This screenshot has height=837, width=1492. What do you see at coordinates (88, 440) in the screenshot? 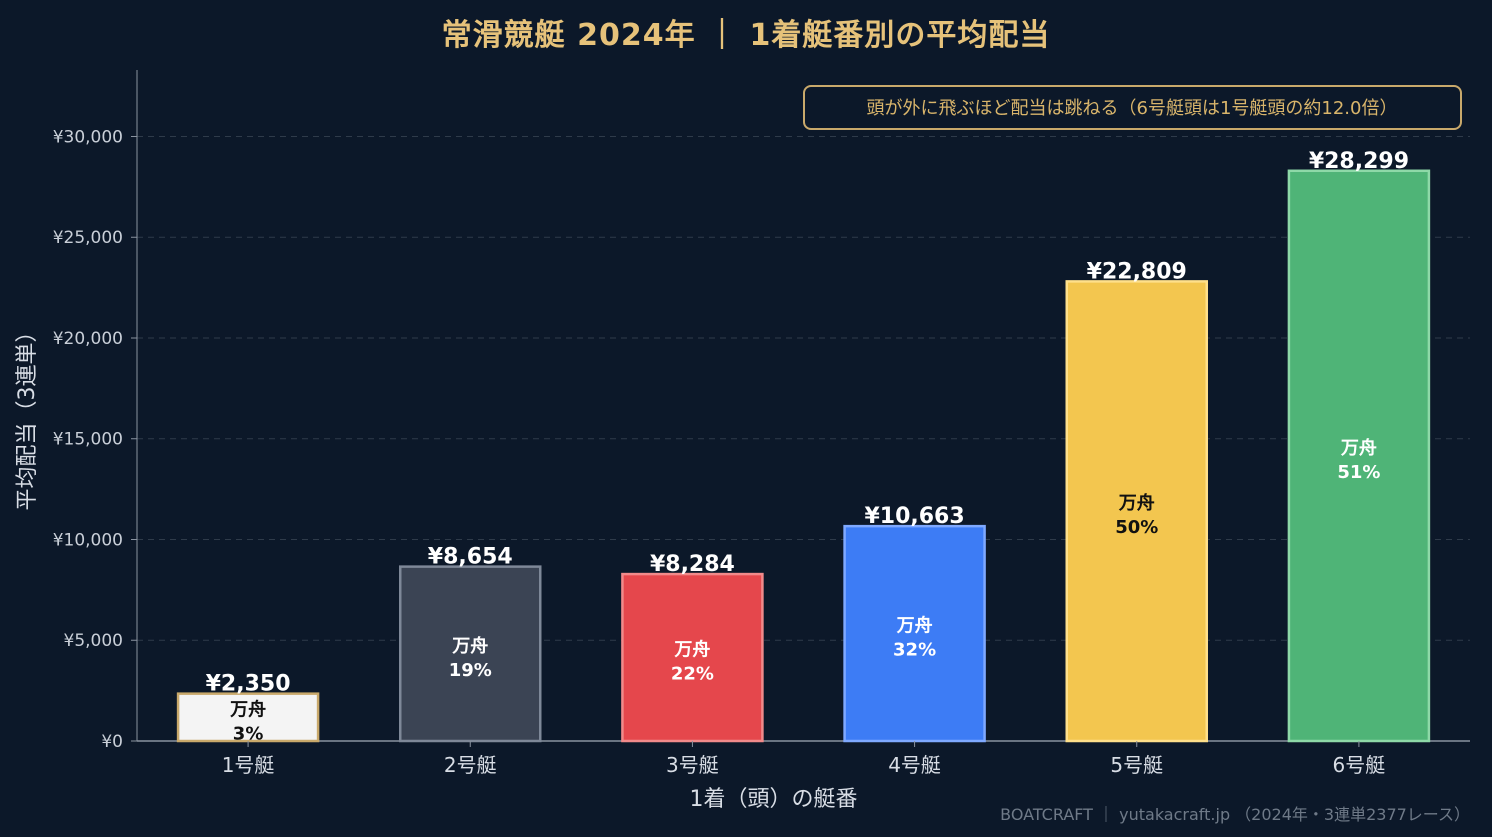
I see `y-tick-label: ¥15,000` at bounding box center [88, 440].